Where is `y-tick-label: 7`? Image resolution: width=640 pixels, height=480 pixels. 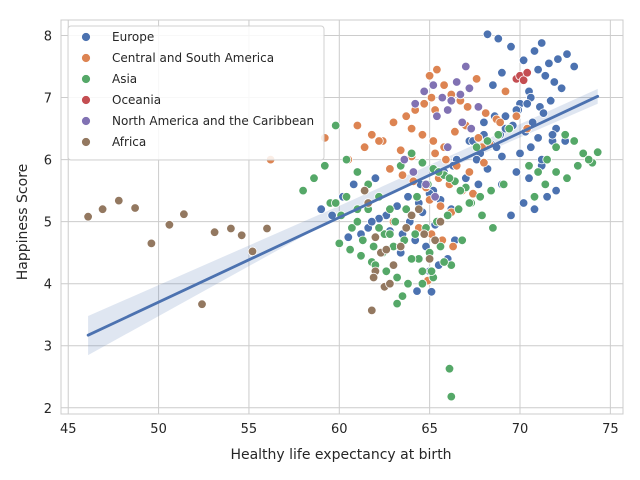 y-tick-label: 7 is located at coordinates (48, 99).